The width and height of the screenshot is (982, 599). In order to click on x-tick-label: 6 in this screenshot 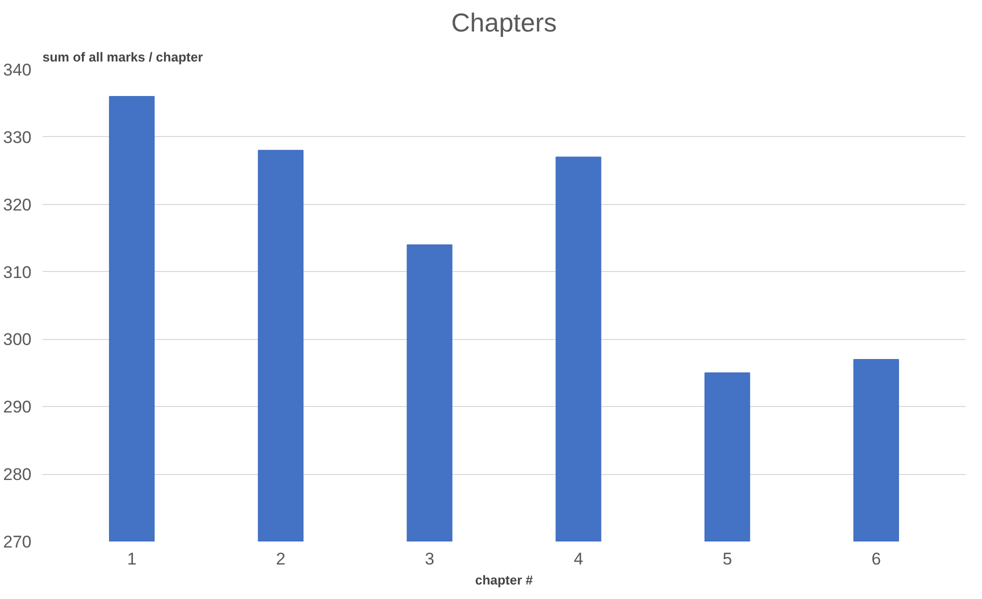, I will do `click(876, 559)`.